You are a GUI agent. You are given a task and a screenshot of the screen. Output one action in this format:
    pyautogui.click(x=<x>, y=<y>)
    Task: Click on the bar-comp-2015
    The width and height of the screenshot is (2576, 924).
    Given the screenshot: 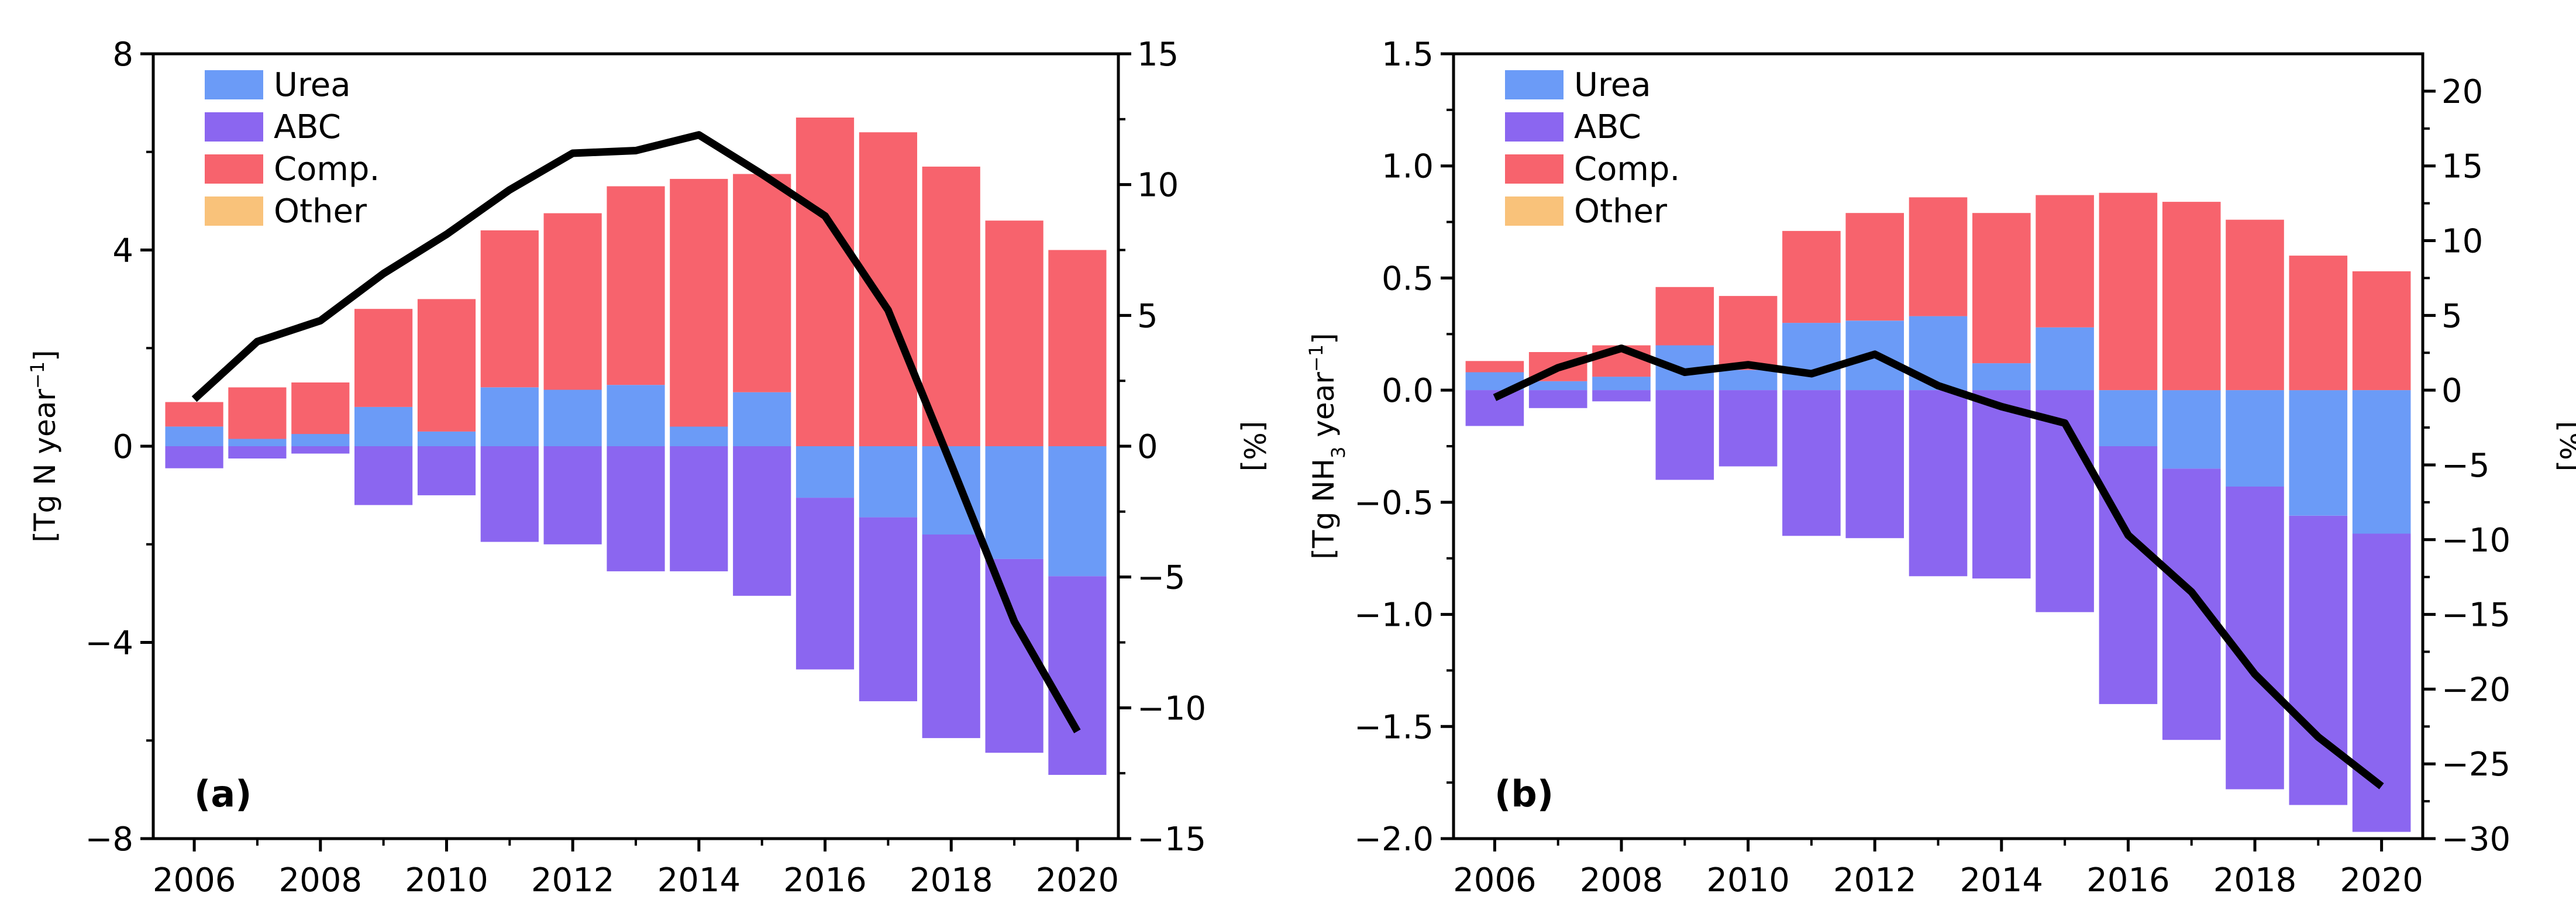 What is the action you would take?
    pyautogui.click(x=2065, y=261)
    